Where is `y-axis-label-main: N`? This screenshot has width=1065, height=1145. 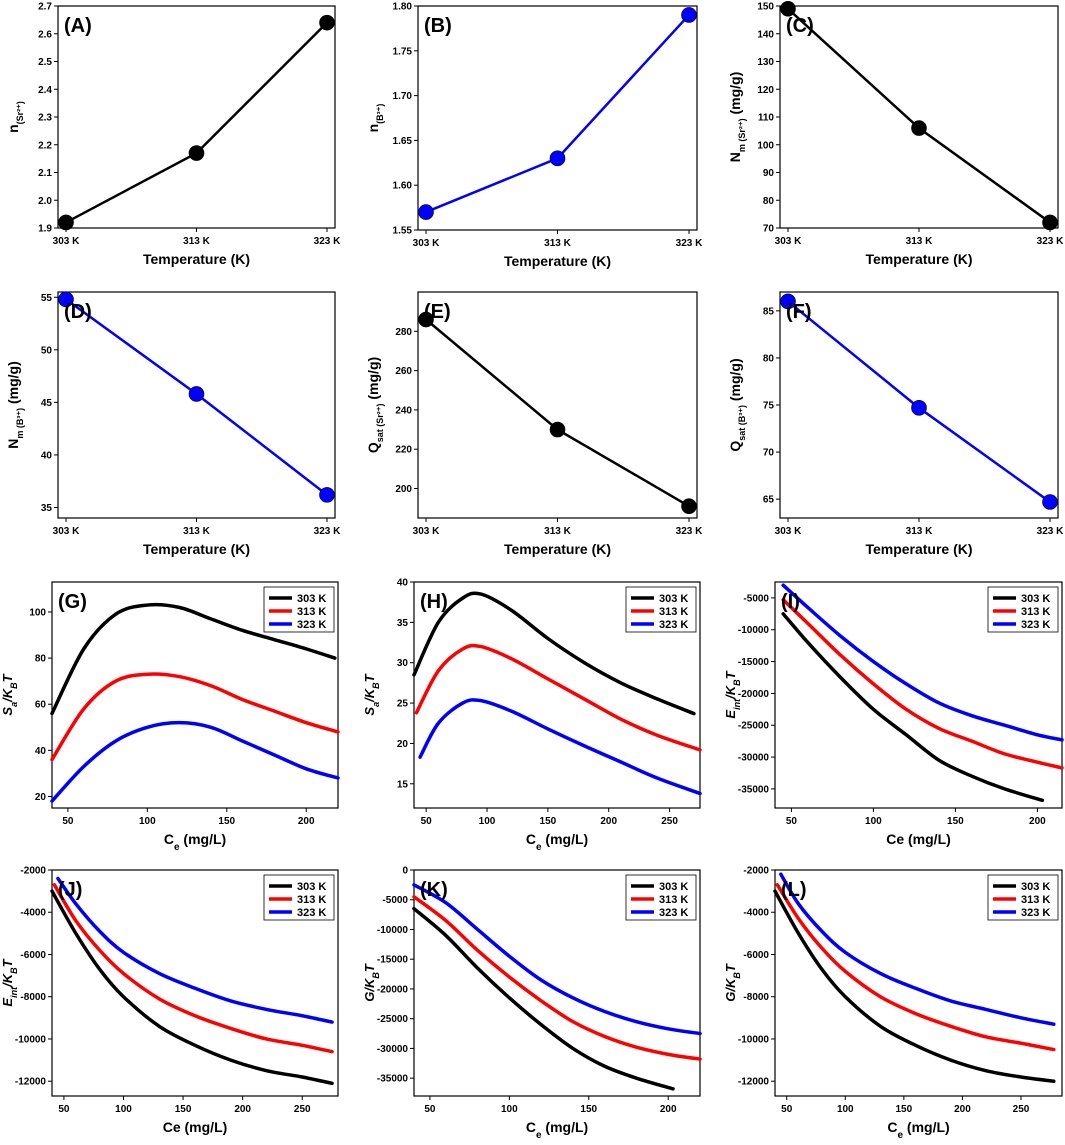
y-axis-label-main: N is located at coordinates (13, 444).